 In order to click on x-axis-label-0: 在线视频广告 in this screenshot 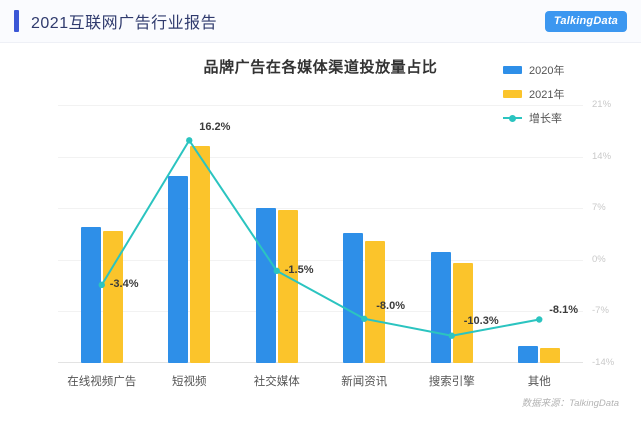, I will do `click(102, 382)`.